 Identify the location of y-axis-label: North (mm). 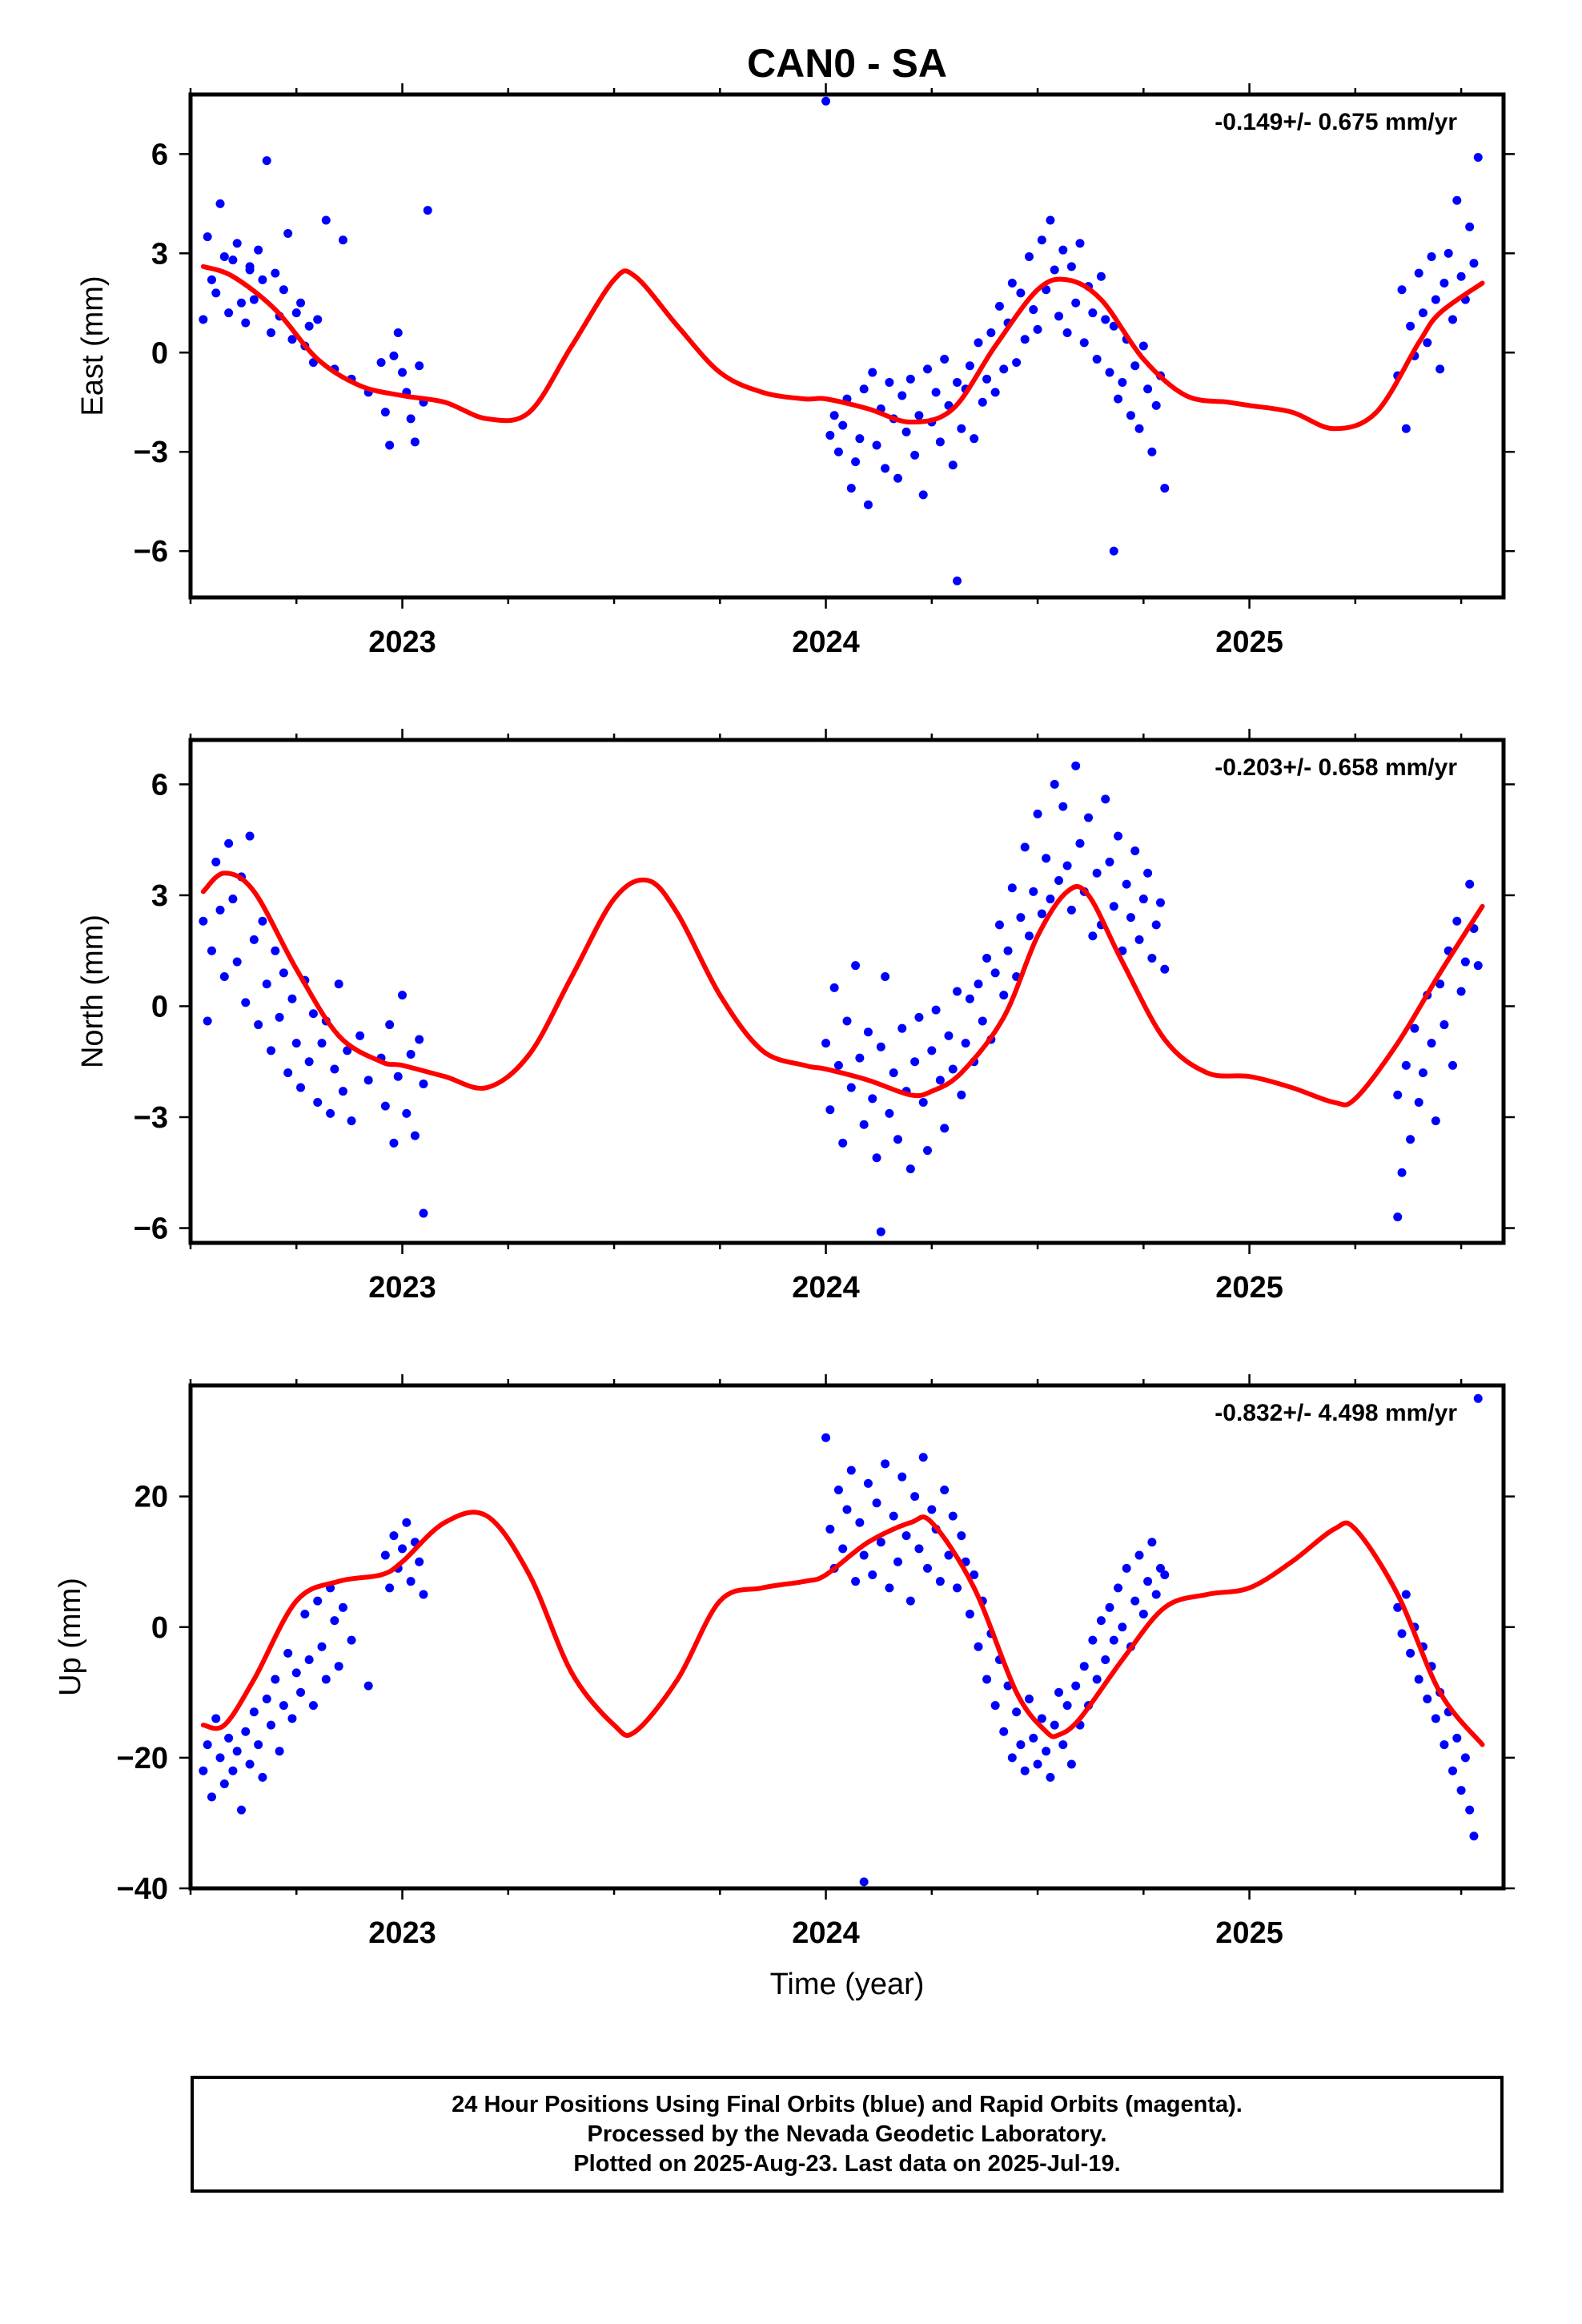
(93, 991).